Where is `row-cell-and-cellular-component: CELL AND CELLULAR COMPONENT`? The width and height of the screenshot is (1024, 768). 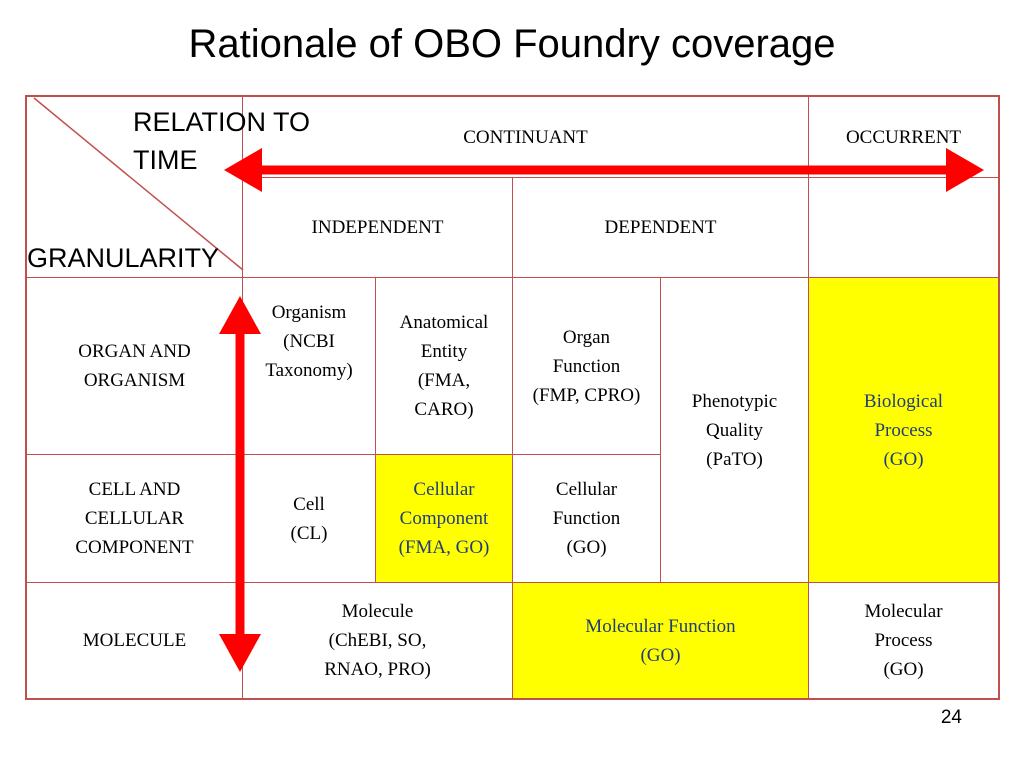
row-cell-and-cellular-component: CELL AND CELLULAR COMPONENT is located at coordinates (135, 519).